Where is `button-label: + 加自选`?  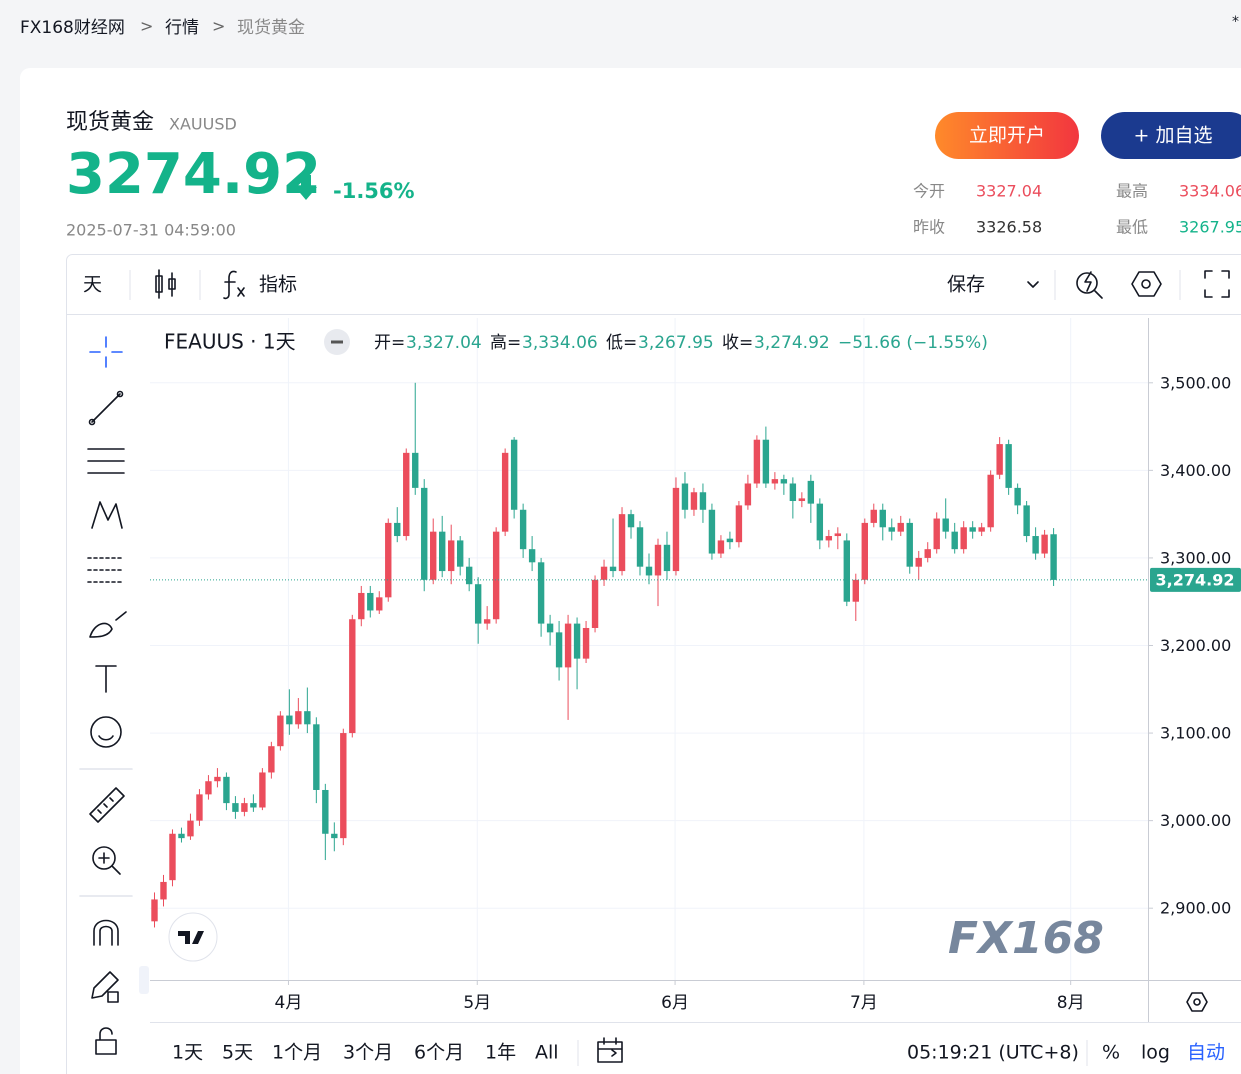
button-label: + 加自选 is located at coordinates (1173, 136).